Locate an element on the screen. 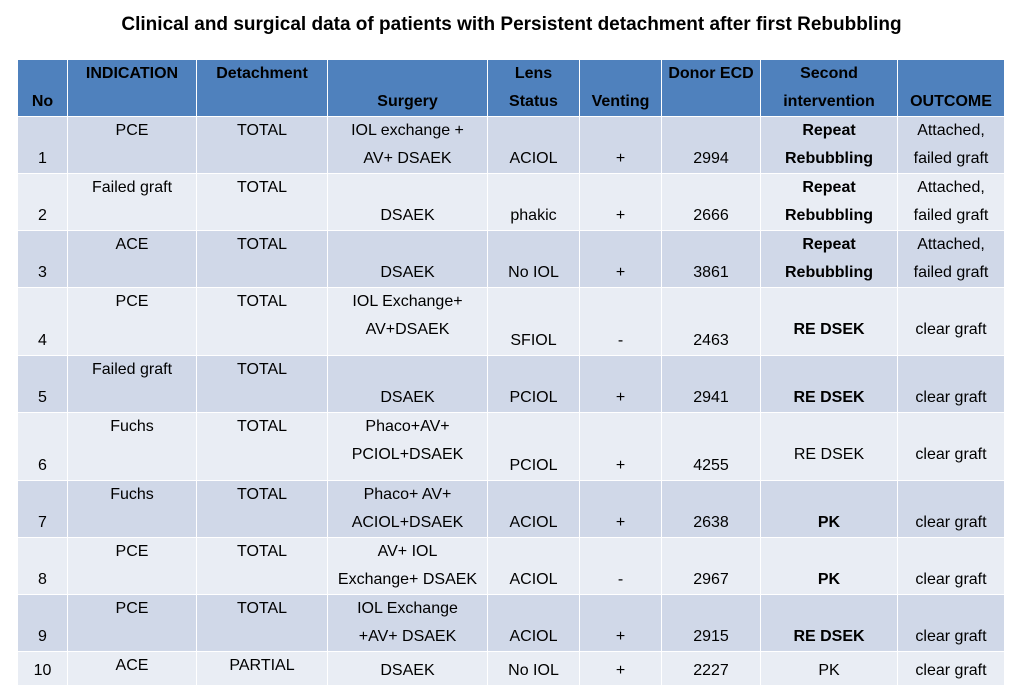 Image resolution: width=1023 pixels, height=686 pixels. cell-donor-ecd: 2227 is located at coordinates (711, 668).